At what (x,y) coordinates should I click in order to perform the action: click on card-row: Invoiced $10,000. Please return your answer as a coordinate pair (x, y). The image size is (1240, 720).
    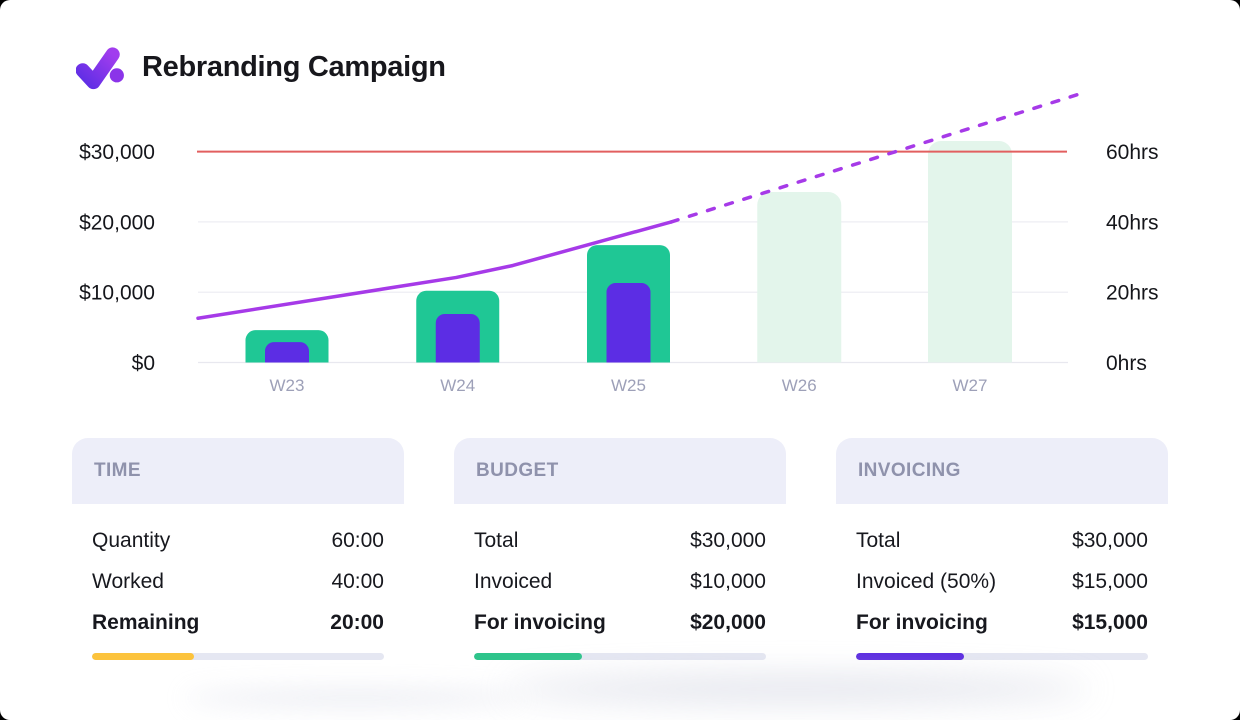
    Looking at the image, I should click on (620, 581).